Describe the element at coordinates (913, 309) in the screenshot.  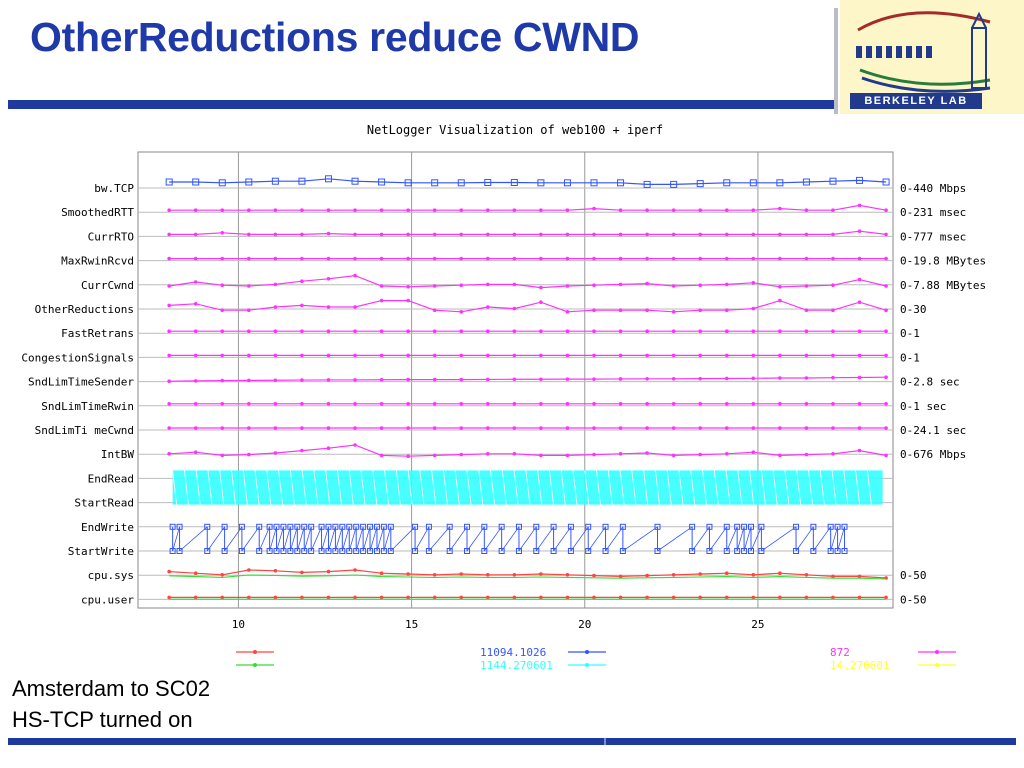
I see `row-range-label: 0-30` at that location.